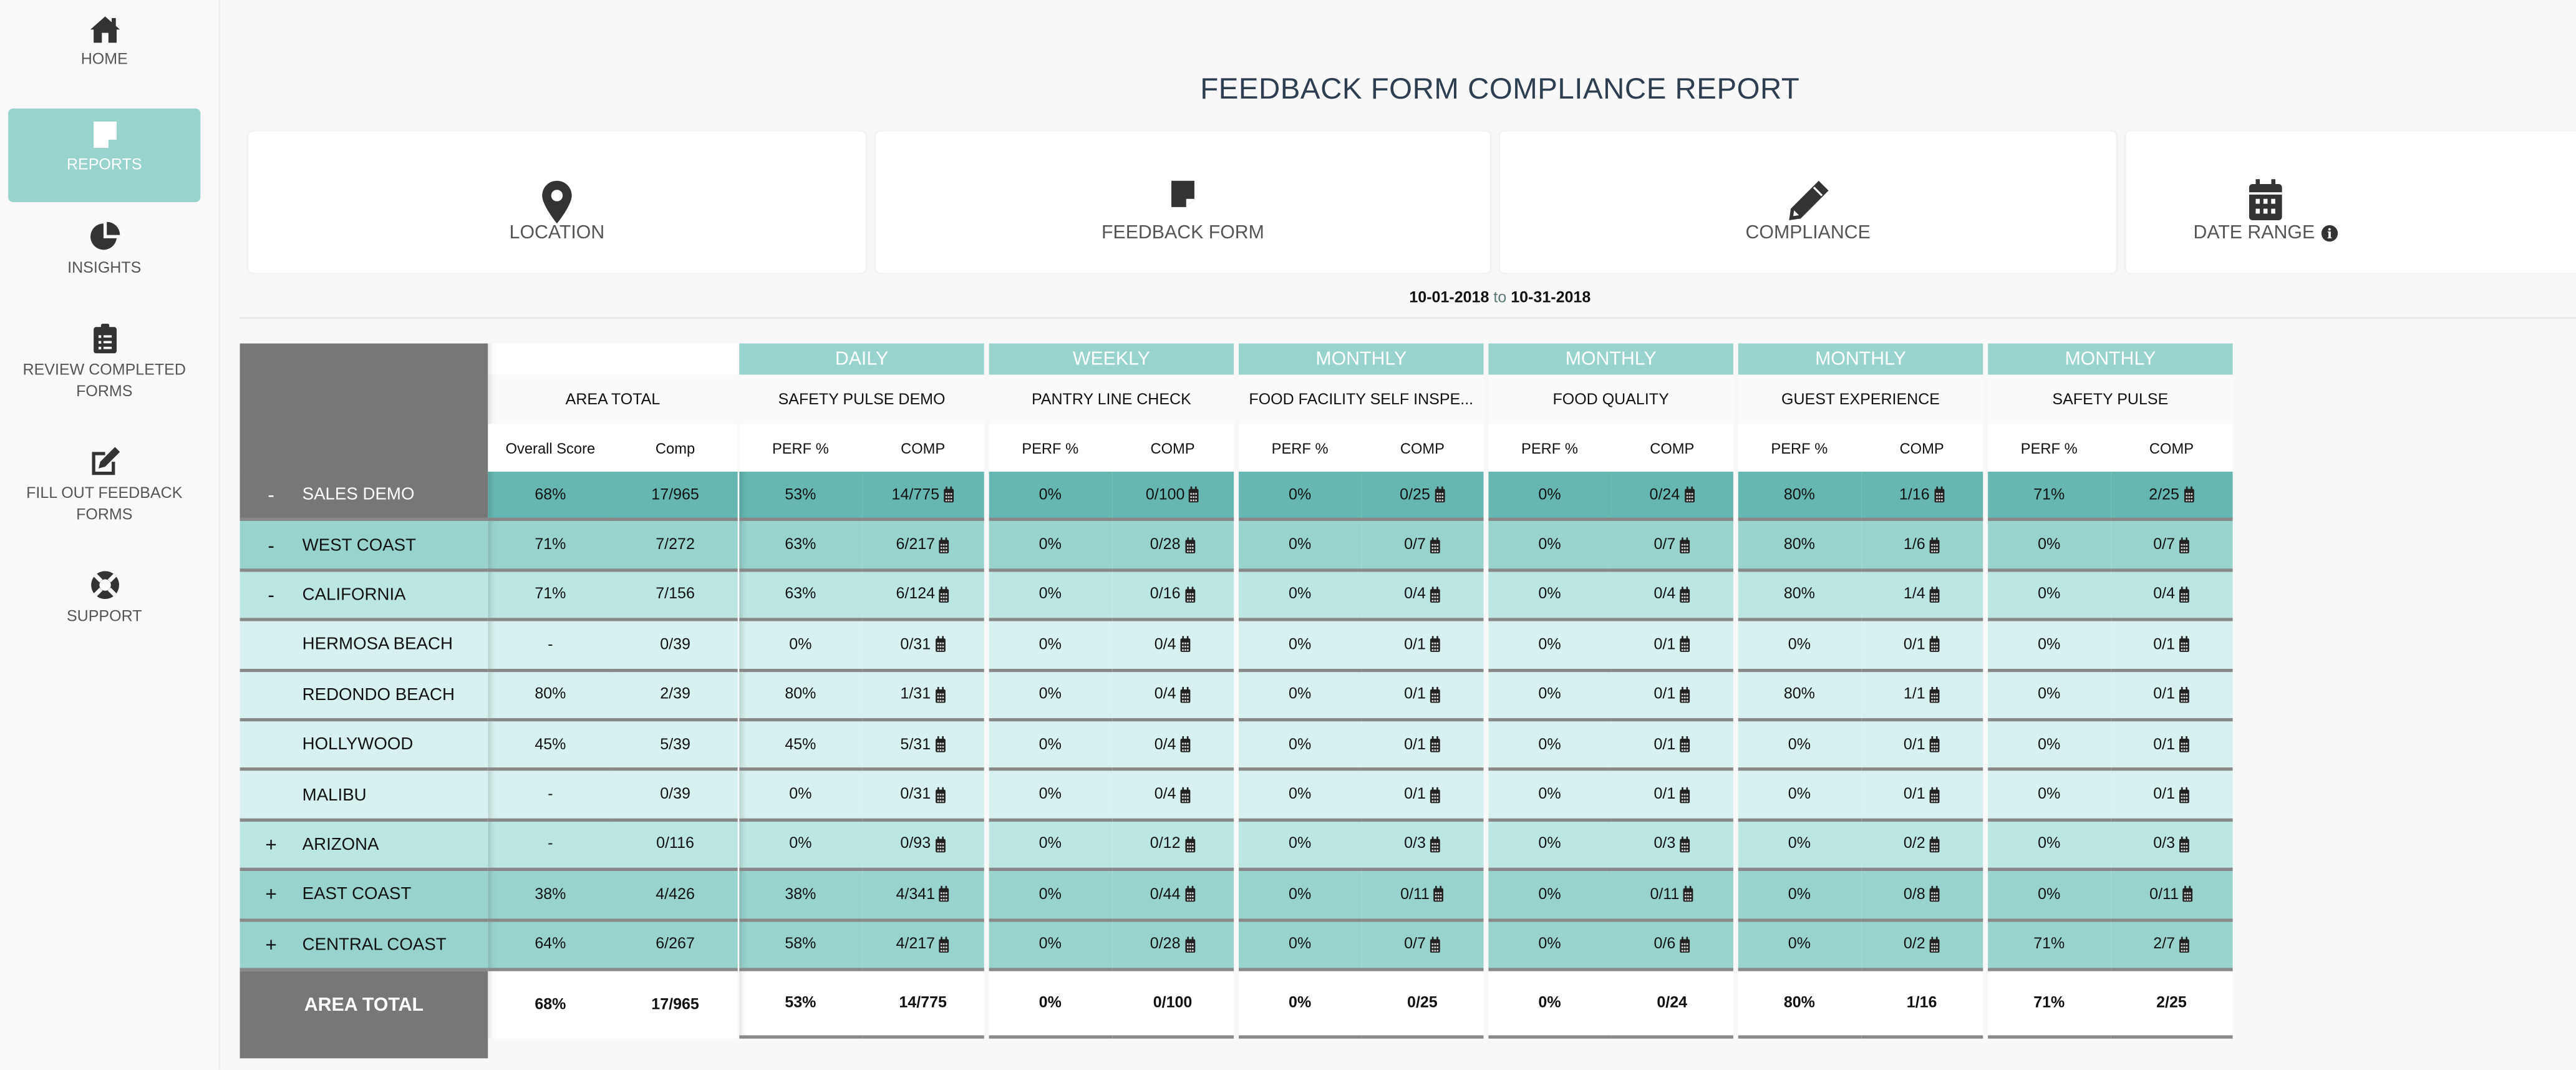 Image resolution: width=2576 pixels, height=1070 pixels. Describe the element at coordinates (922, 846) in the screenshot. I see `comp-value: 0/93` at that location.